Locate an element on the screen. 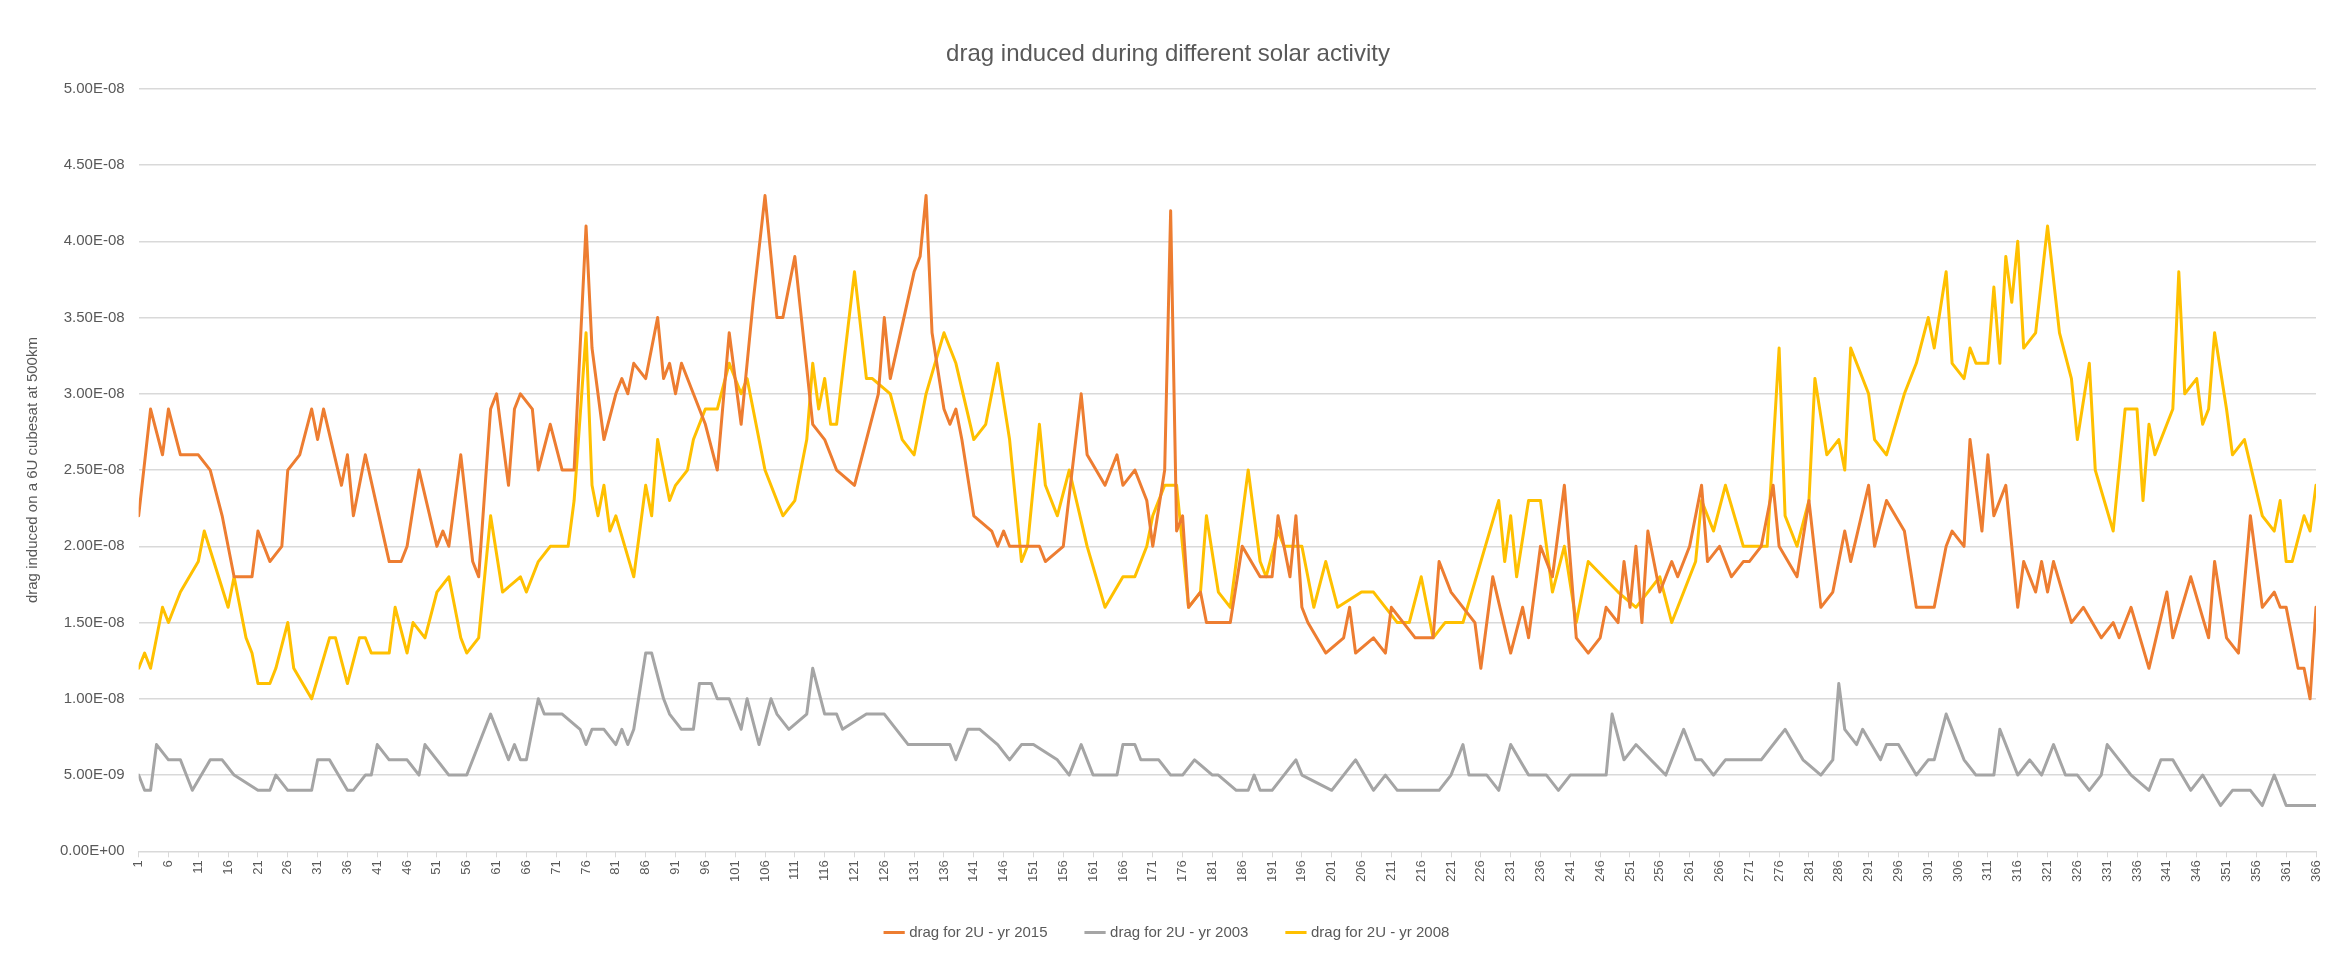 This screenshot has width=2336, height=960. x-tick-label: 166 is located at coordinates (1122, 871).